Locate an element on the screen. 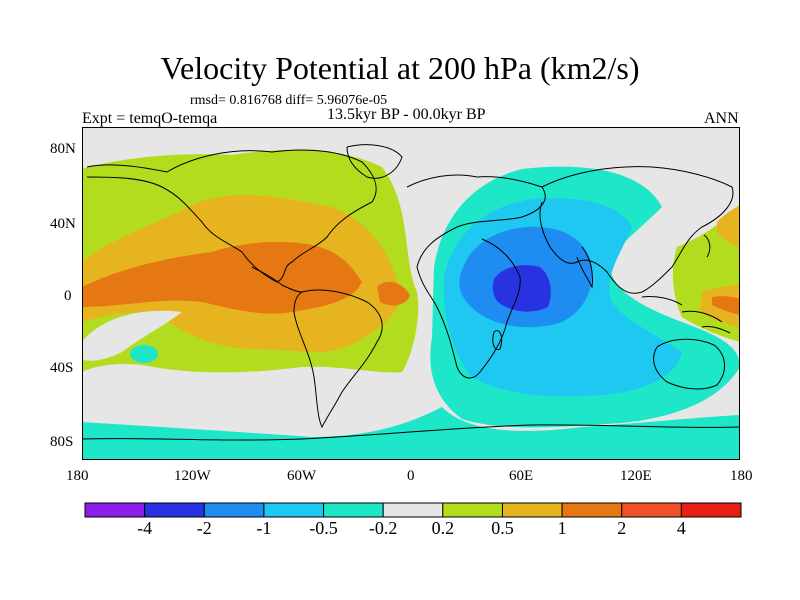  colorbar-label: 1 is located at coordinates (562, 528).